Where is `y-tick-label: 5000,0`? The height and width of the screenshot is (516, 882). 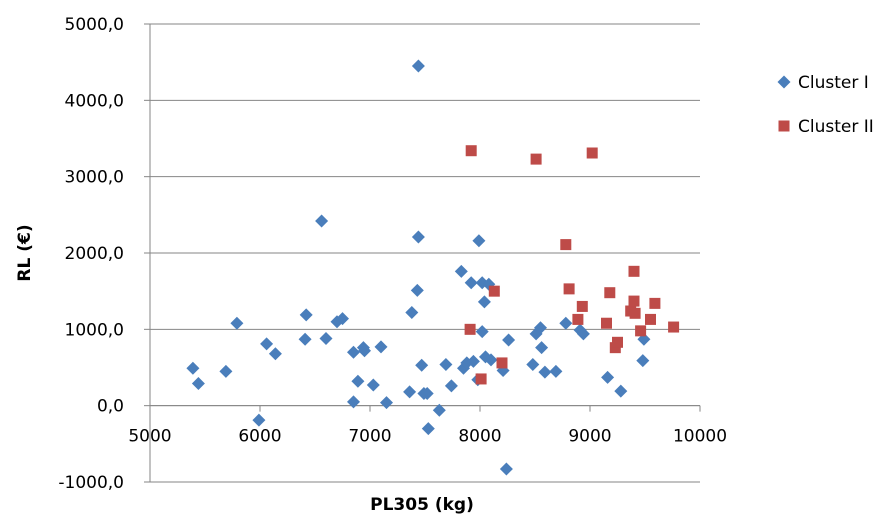 y-tick-label: 5000,0 is located at coordinates (94, 25).